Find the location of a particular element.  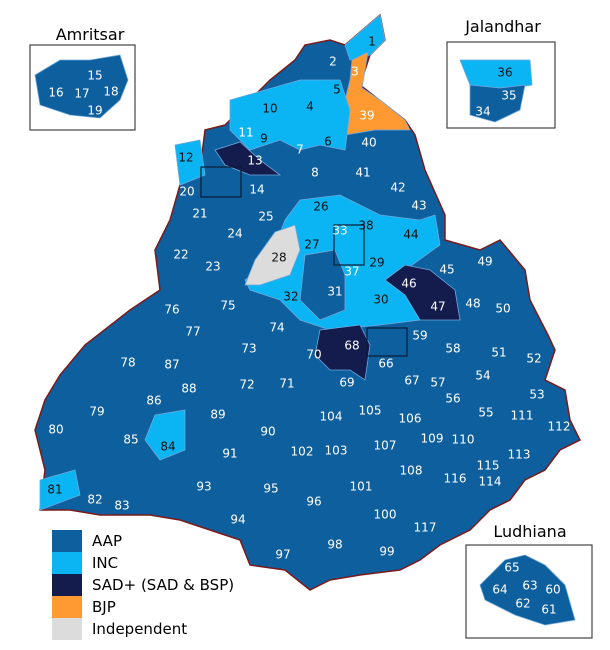

constituency-label: 86 is located at coordinates (153, 401).